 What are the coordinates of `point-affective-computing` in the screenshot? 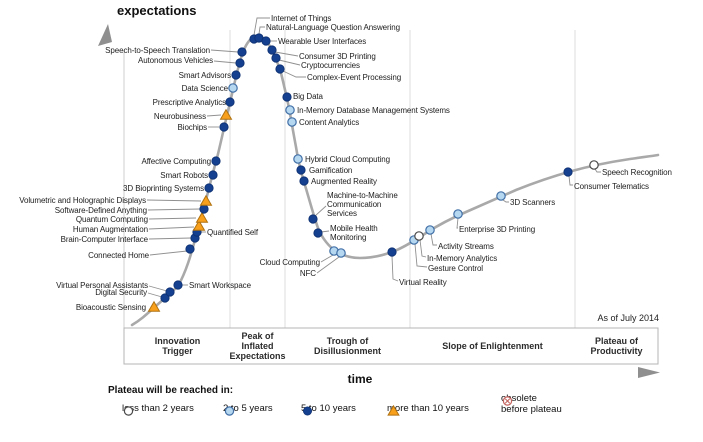 It's located at (216, 161).